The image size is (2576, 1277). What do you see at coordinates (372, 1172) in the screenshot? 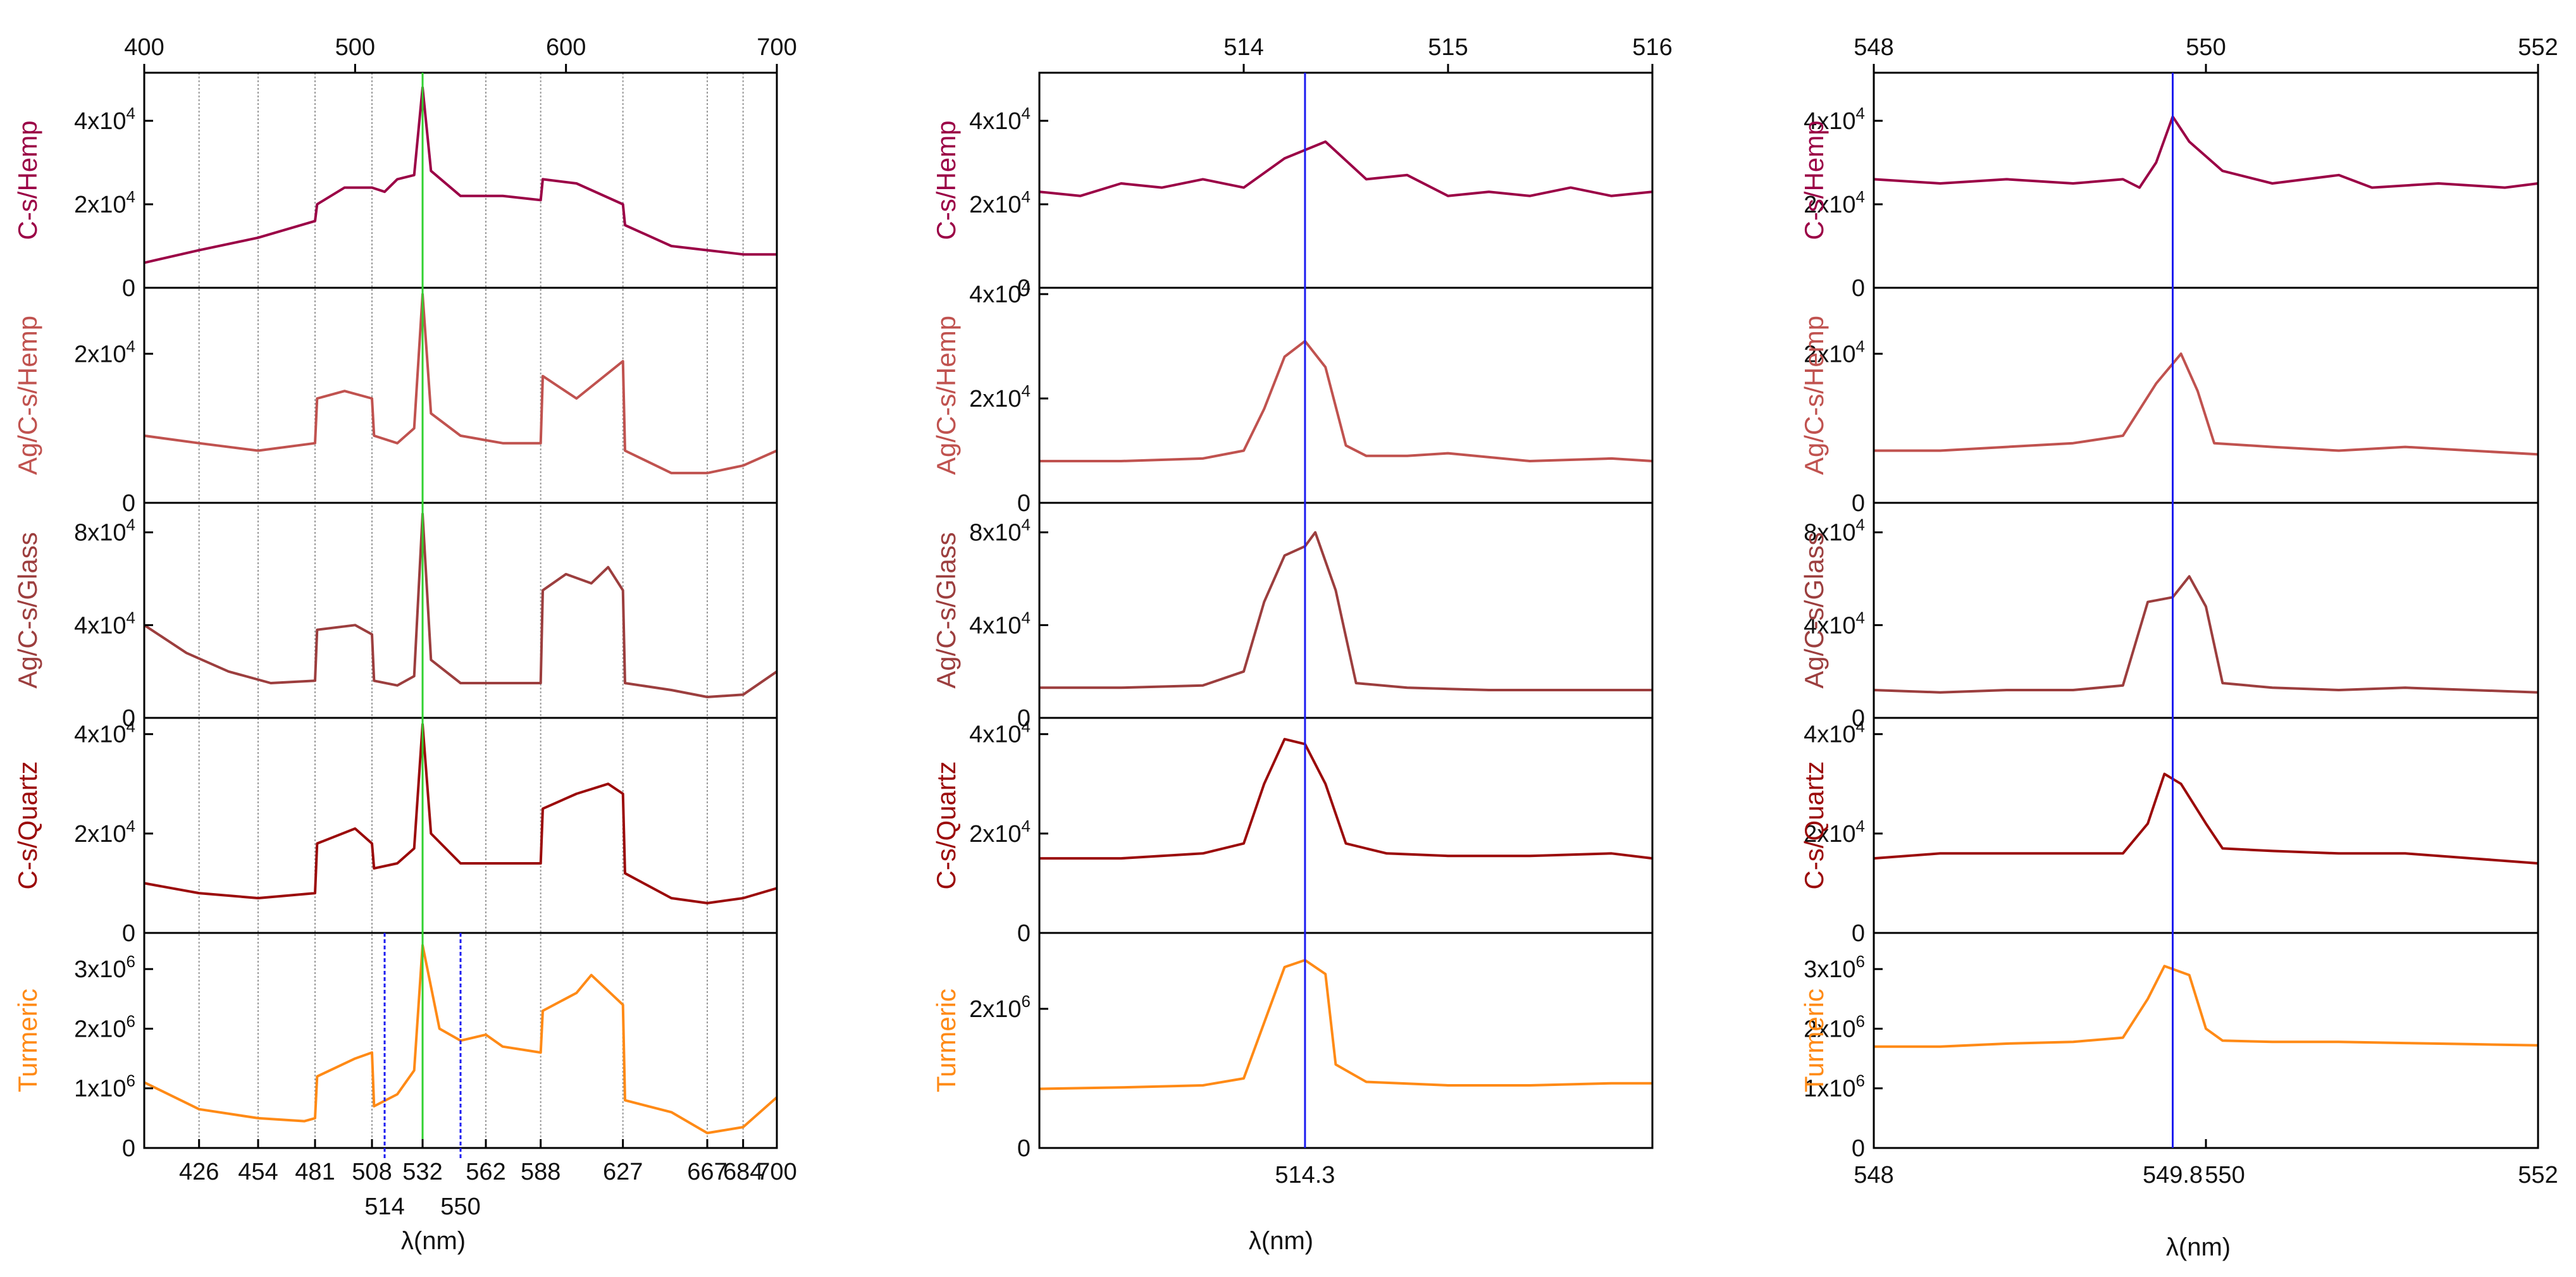
I see `bottom-tick-label: 508` at bounding box center [372, 1172].